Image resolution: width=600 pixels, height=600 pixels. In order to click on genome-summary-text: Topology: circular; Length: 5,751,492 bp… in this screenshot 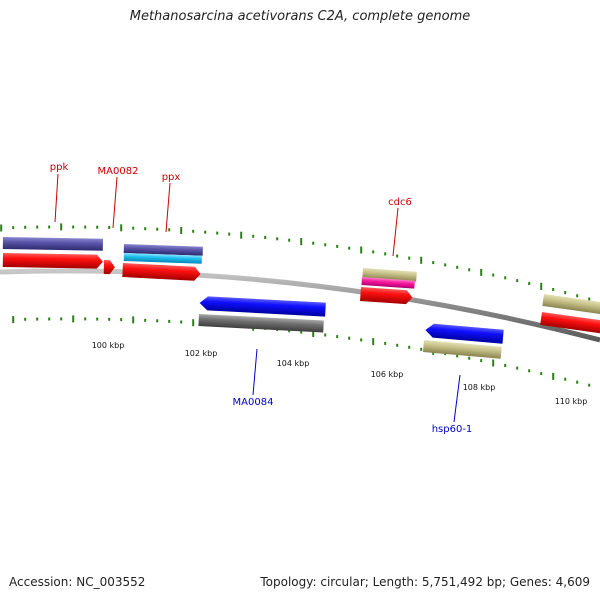, I will do `click(425, 582)`.